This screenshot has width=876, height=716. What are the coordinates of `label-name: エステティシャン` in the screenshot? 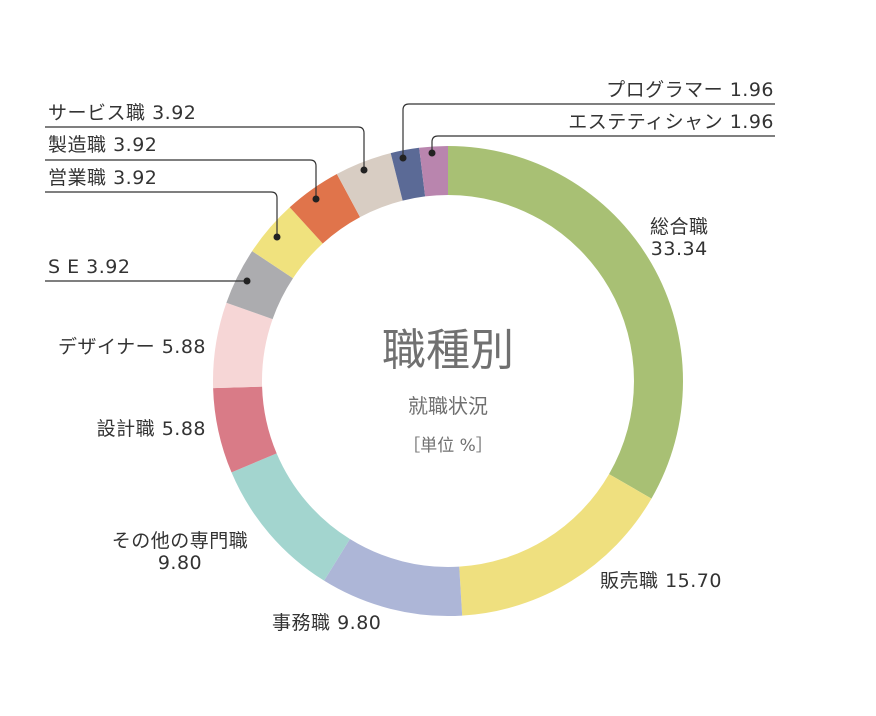 It's located at (646, 122).